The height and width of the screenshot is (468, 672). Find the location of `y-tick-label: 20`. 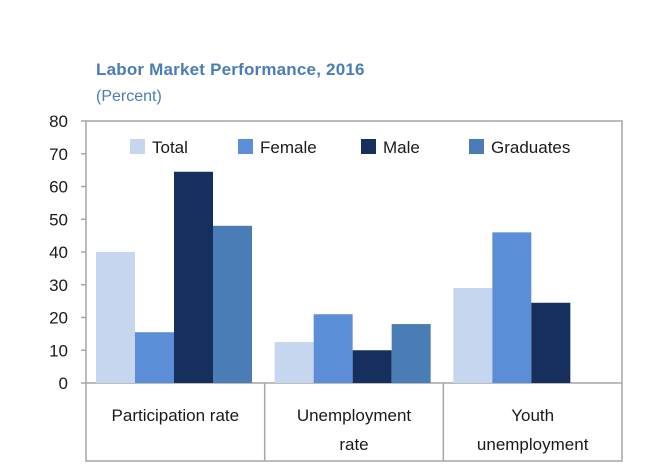

y-tick-label: 20 is located at coordinates (58, 318).